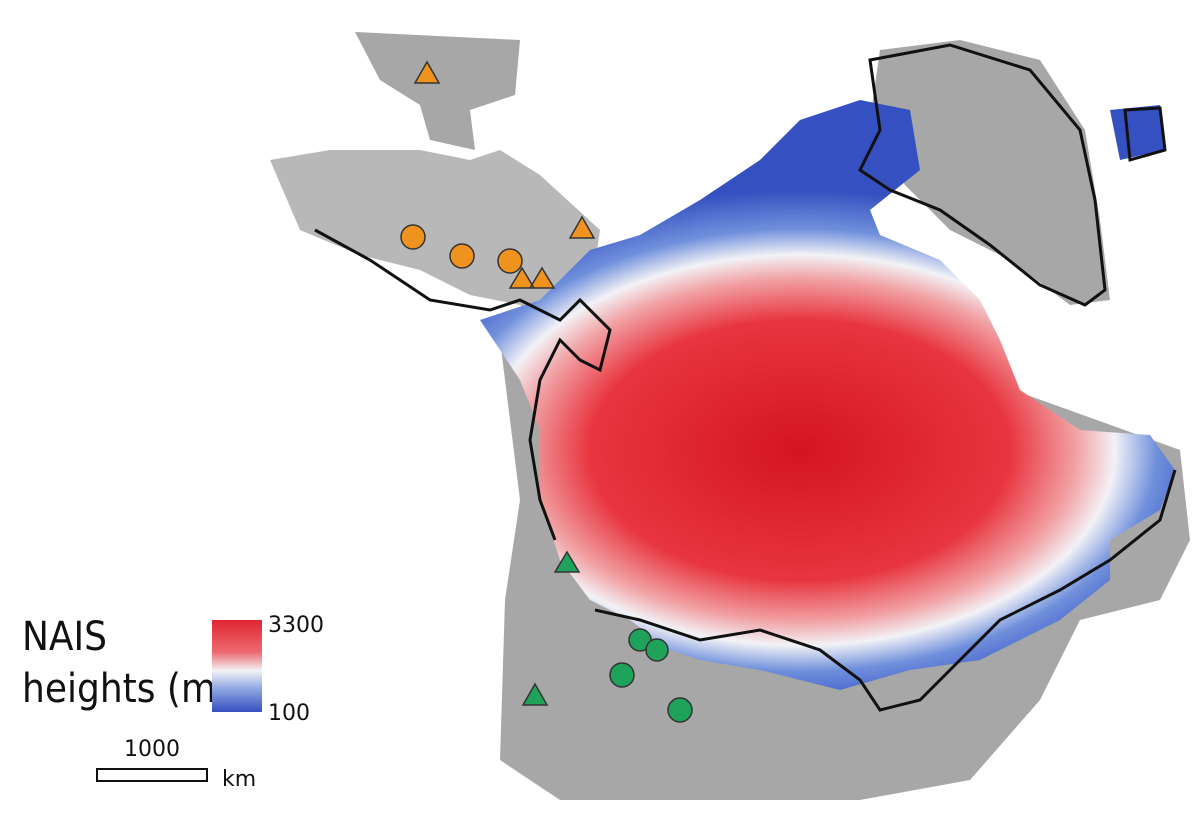 This screenshot has width=1200, height=819. I want to click on colorbar-max: 3300, so click(296, 625).